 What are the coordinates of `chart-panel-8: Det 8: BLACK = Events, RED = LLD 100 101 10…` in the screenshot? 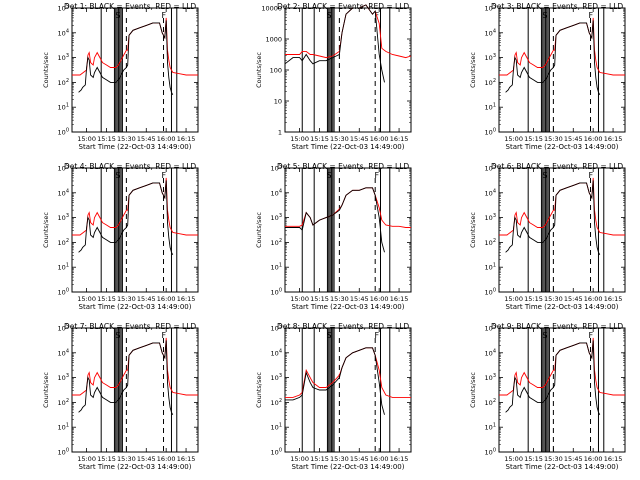 It's located at (333, 396).